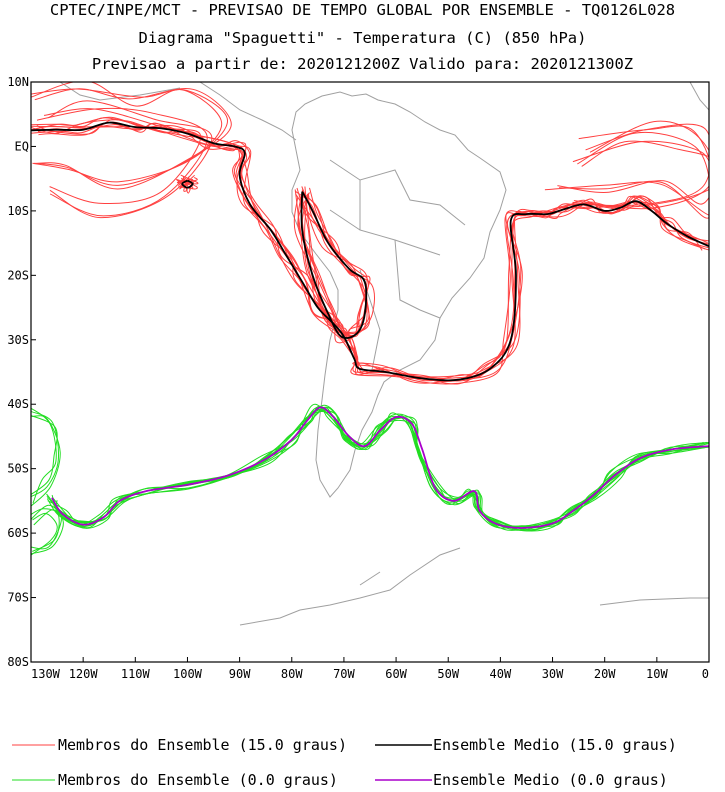  I want to click on x-tick-label: 90W, so click(240, 674).